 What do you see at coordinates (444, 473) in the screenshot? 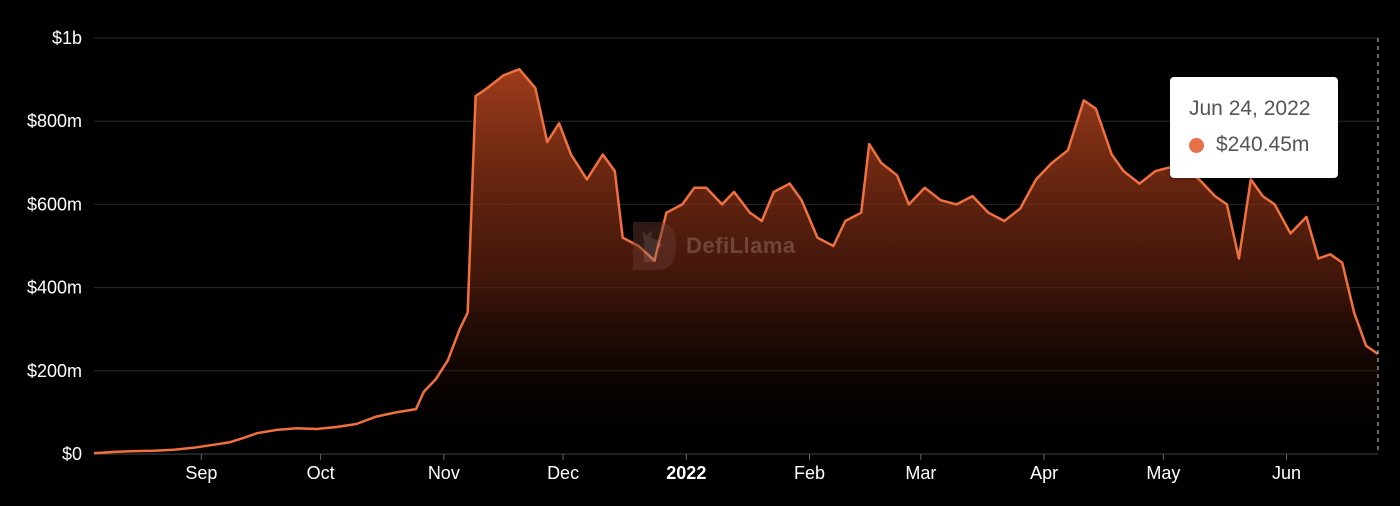
I see `x-tick-label: Nov` at bounding box center [444, 473].